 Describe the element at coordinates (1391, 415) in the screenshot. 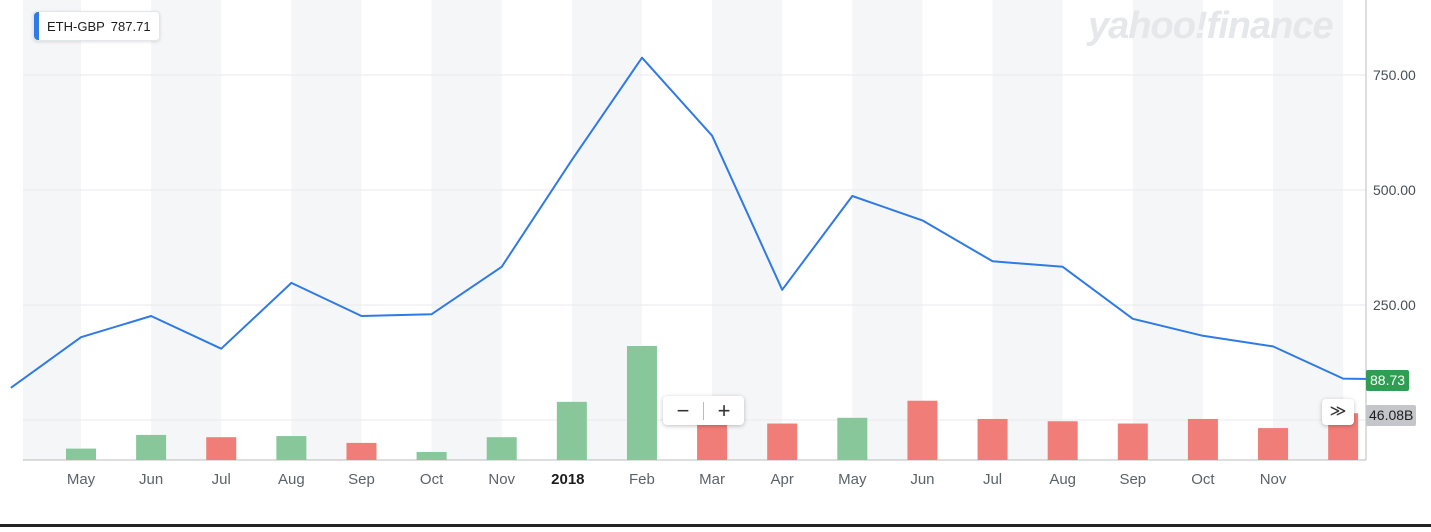

I see `current-volume-tag: 46.08B` at that location.